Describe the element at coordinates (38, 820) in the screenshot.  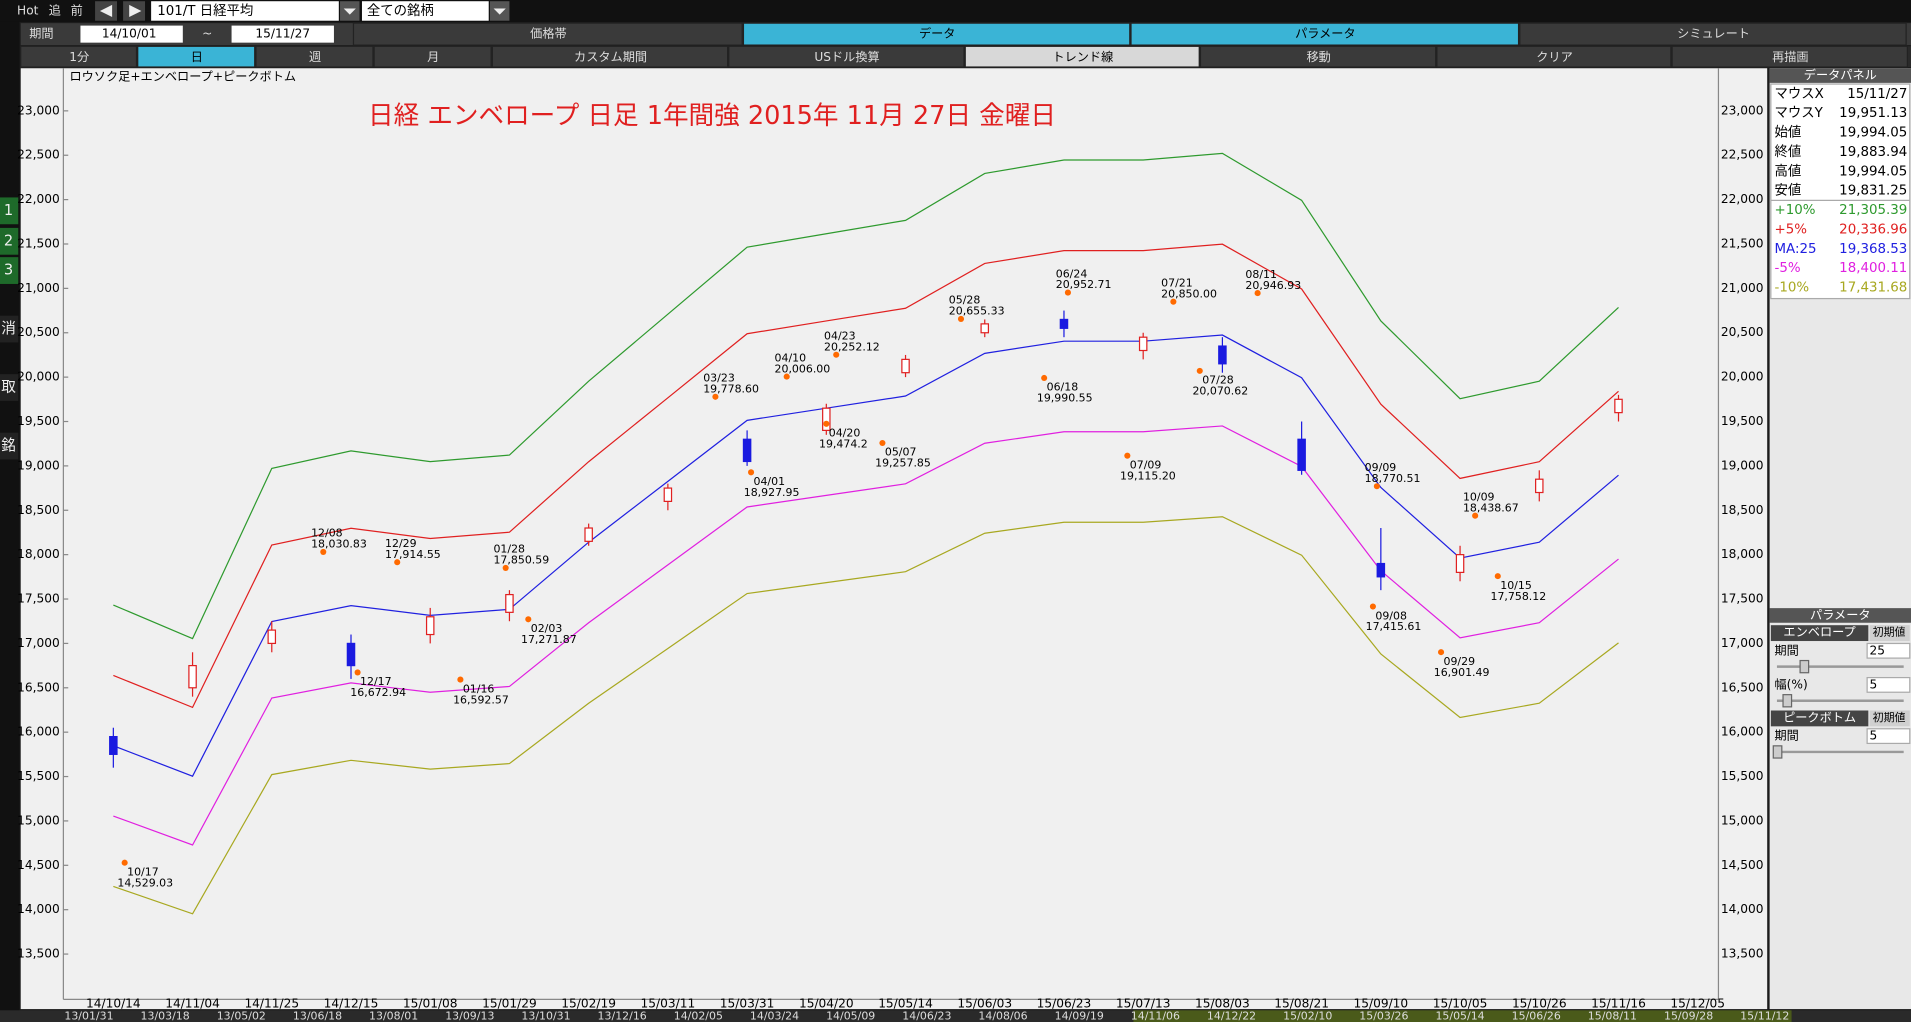
I see `y-tick-label: 15,000` at that location.